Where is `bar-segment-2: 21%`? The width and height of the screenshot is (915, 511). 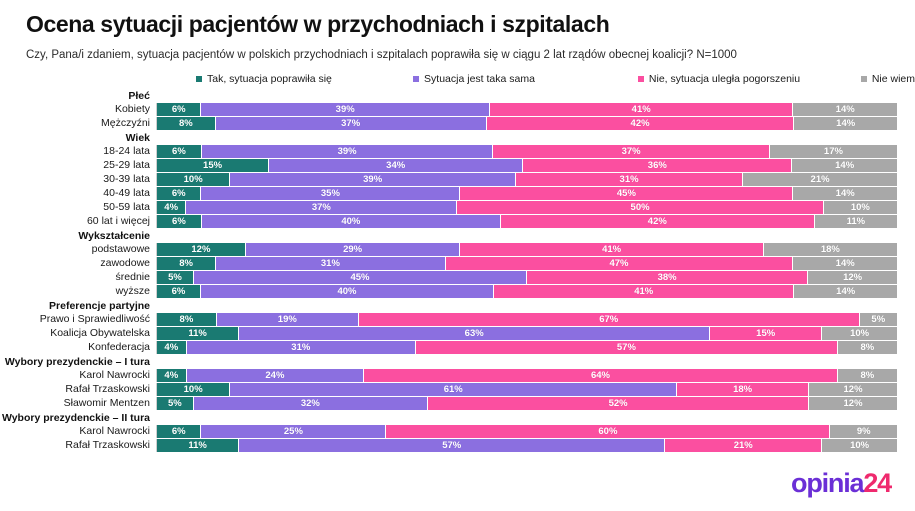
bar-segment-2: 21% is located at coordinates (744, 445).